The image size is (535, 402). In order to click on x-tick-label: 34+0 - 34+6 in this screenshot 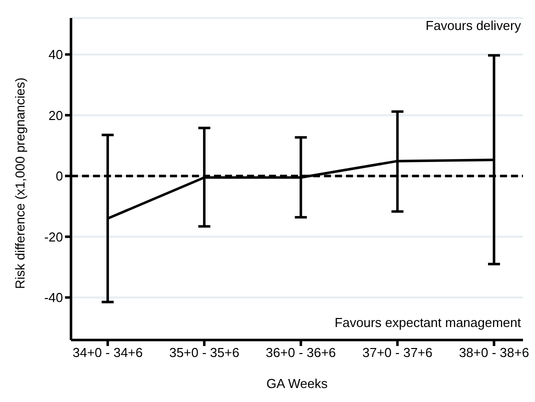, I will do `click(107, 352)`.